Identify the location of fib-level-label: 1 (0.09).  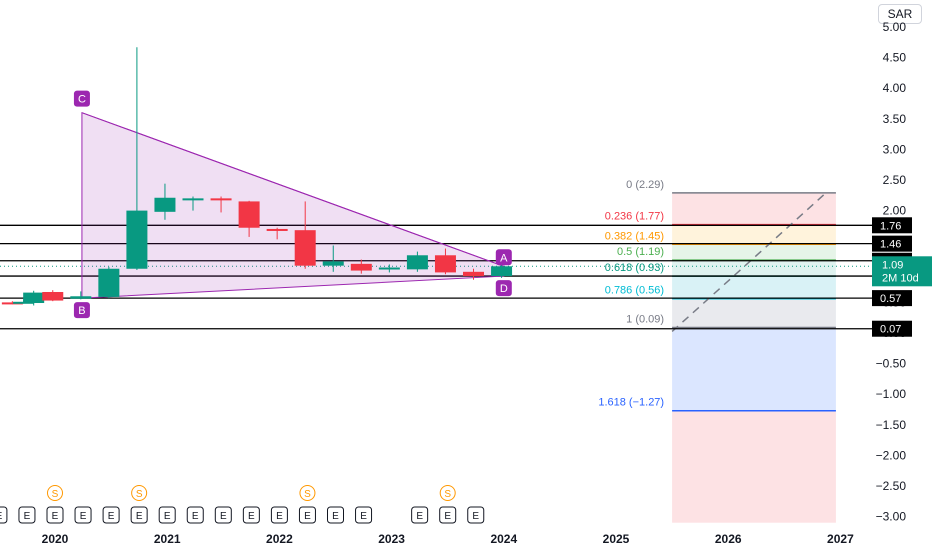
(645, 319).